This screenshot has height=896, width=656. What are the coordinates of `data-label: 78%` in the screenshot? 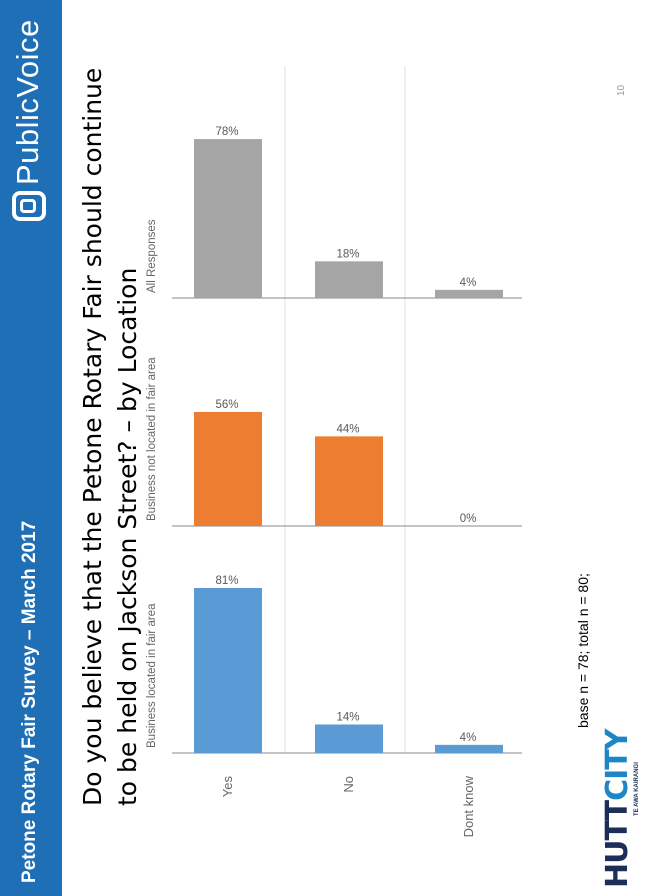 It's located at (226, 132).